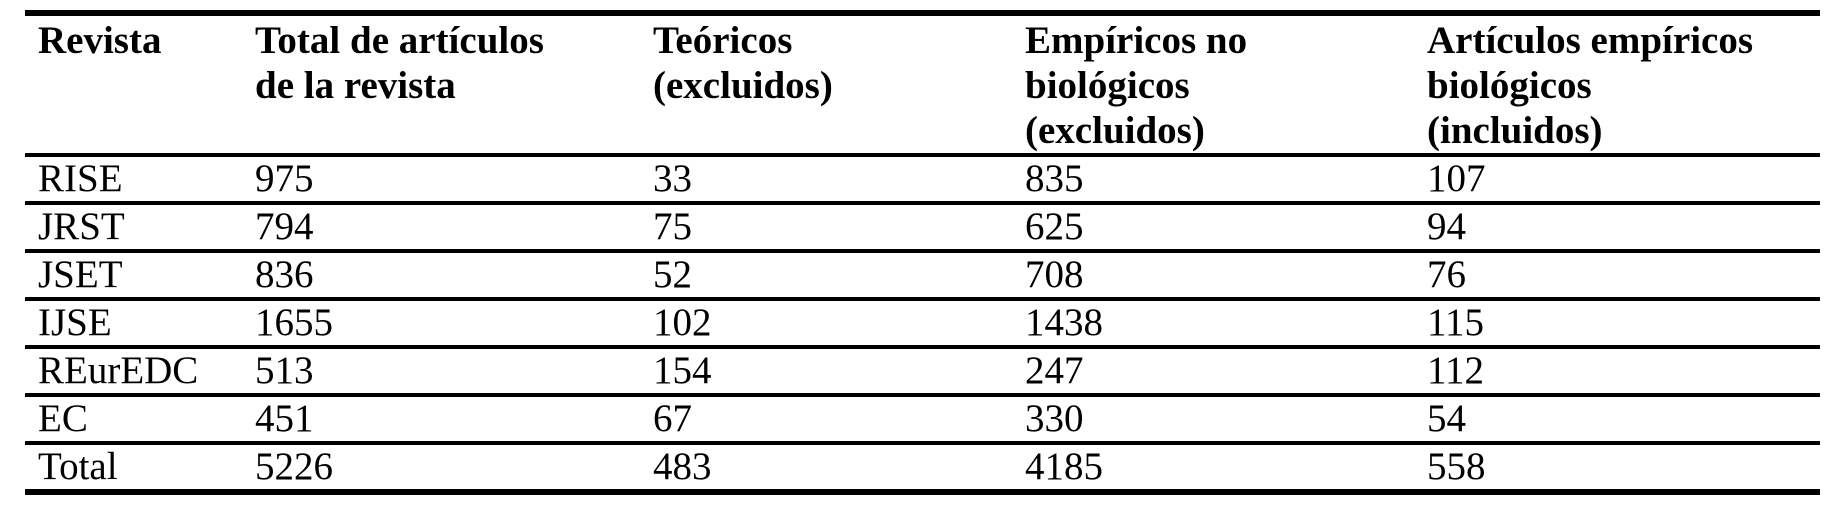  I want to click on cell-empirical-bio: 112, so click(1617, 372).